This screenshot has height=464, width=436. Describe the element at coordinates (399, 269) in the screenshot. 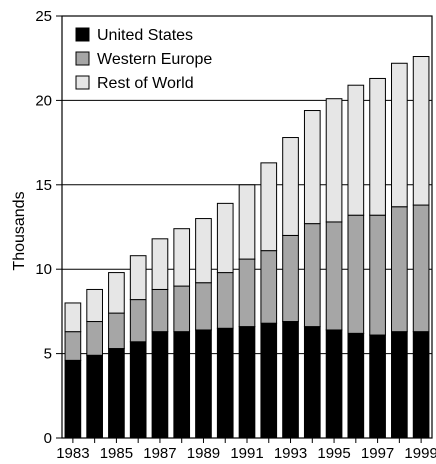

I see `bar-western-europe-1998` at that location.